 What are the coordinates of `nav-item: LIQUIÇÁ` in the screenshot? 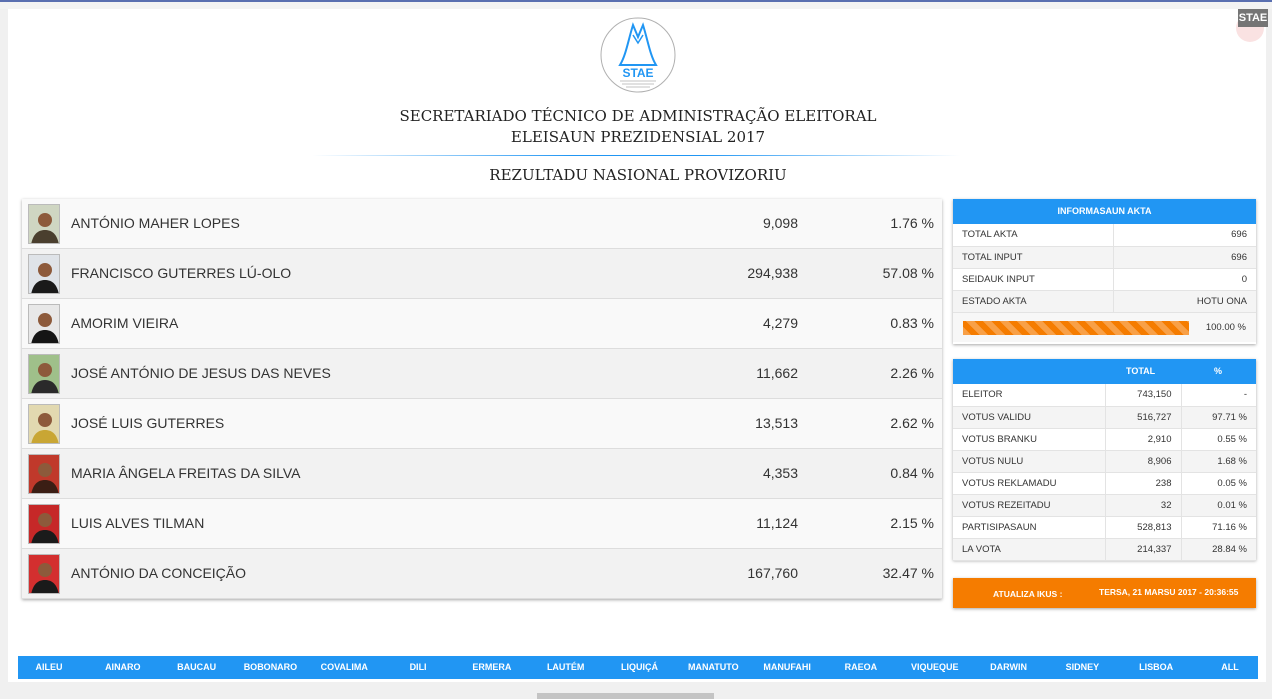 It's located at (639, 667).